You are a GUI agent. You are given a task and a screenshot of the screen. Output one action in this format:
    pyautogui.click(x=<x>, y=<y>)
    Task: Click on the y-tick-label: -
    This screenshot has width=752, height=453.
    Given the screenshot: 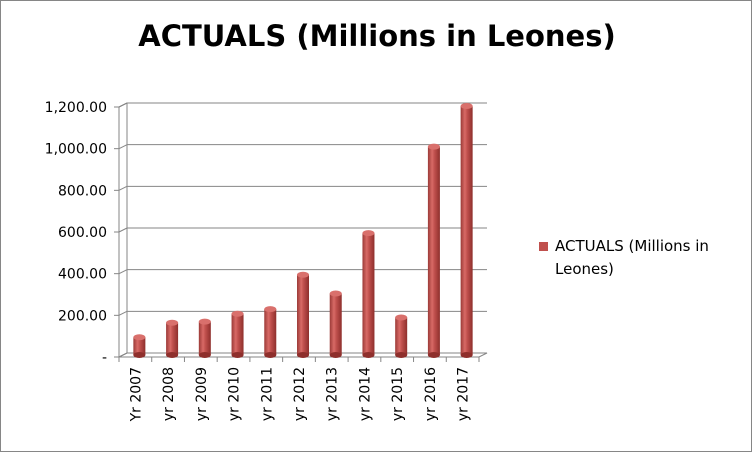 What is the action you would take?
    pyautogui.click(x=104, y=358)
    